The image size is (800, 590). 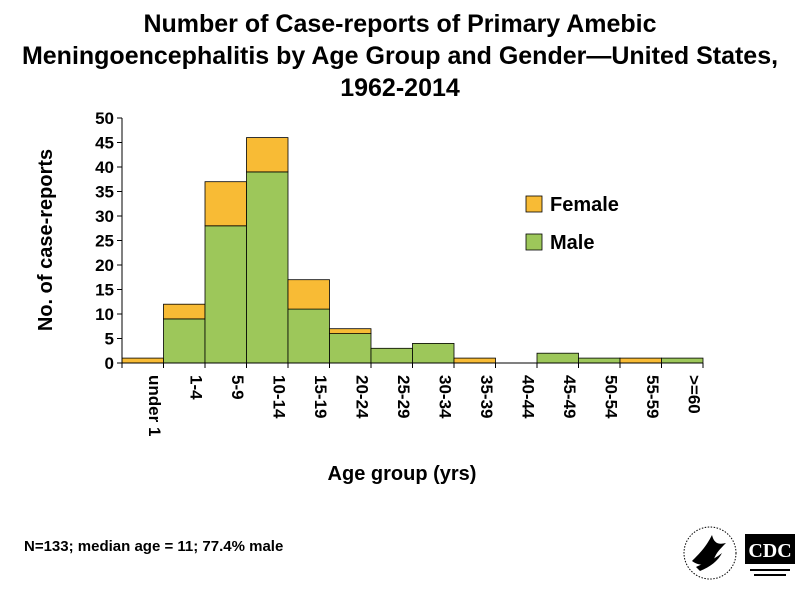 I want to click on x-tick-label-15-19: 15-19, so click(x=320, y=396).